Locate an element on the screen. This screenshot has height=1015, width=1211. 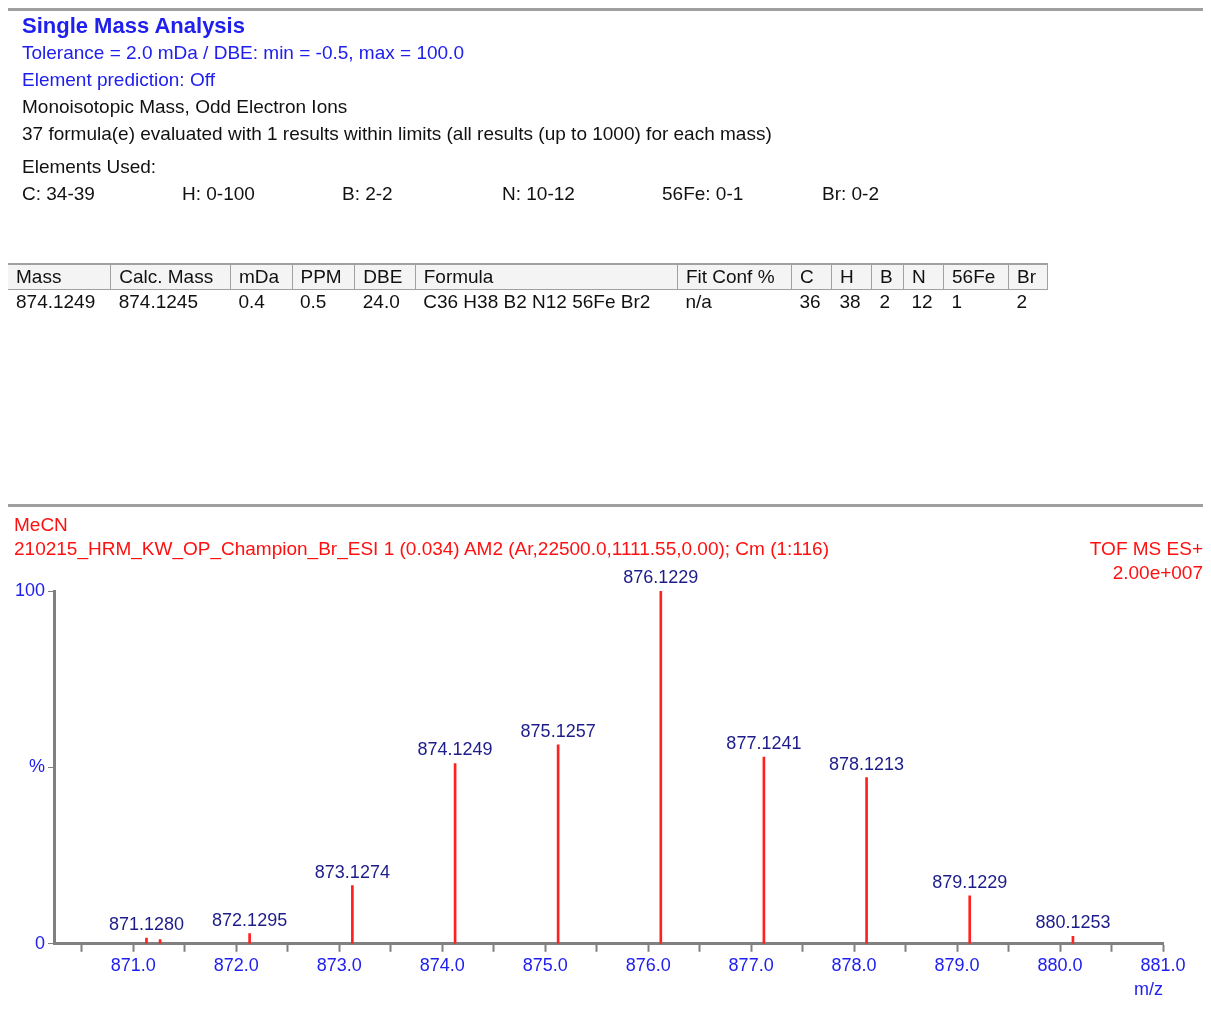
x-tick-label: 876.0 is located at coordinates (648, 964).